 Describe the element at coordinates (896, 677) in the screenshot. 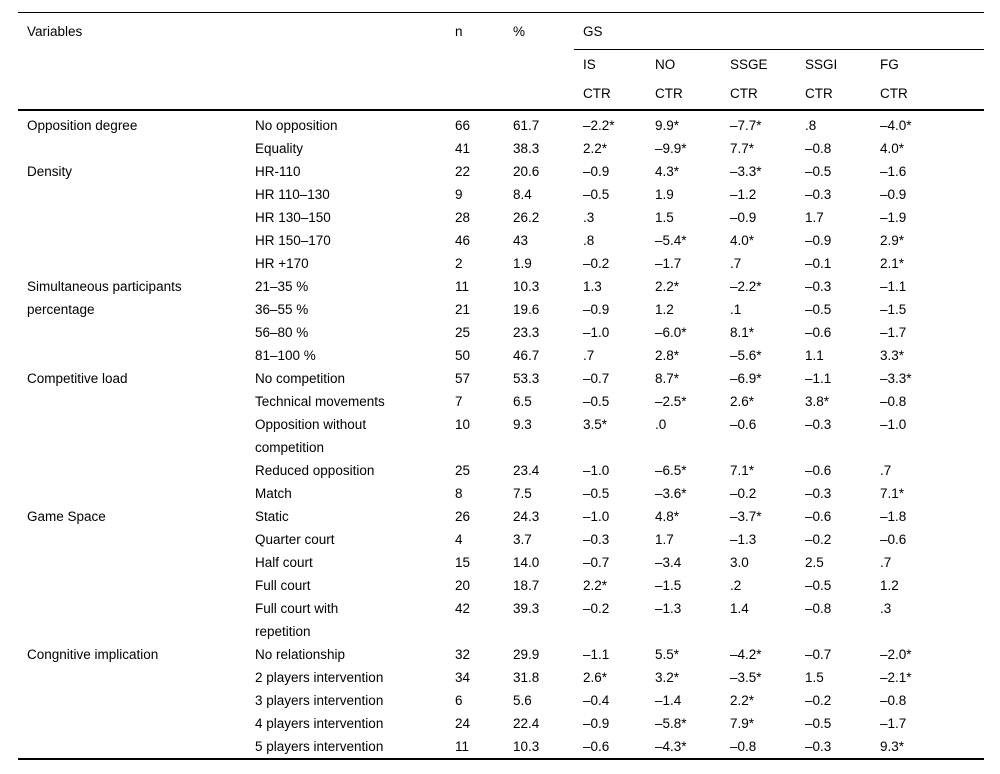

I see `fg-ctr-value: –2.1*` at that location.